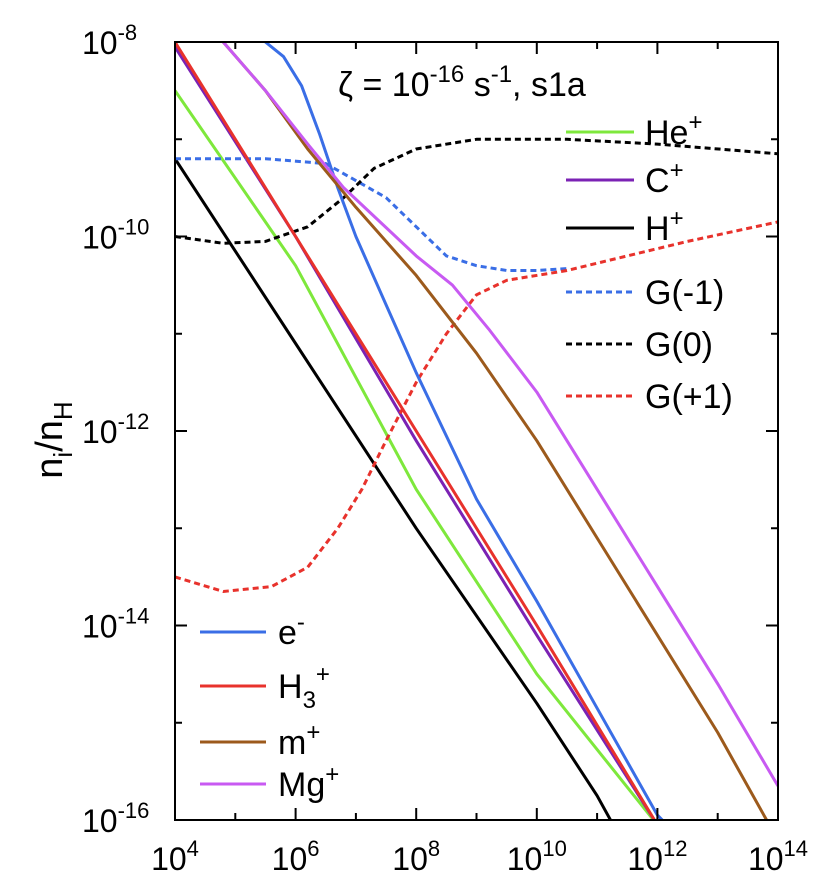 The image size is (830, 888). Describe the element at coordinates (689, 397) in the screenshot. I see `legend-label-Gp1: G(+1)` at that location.